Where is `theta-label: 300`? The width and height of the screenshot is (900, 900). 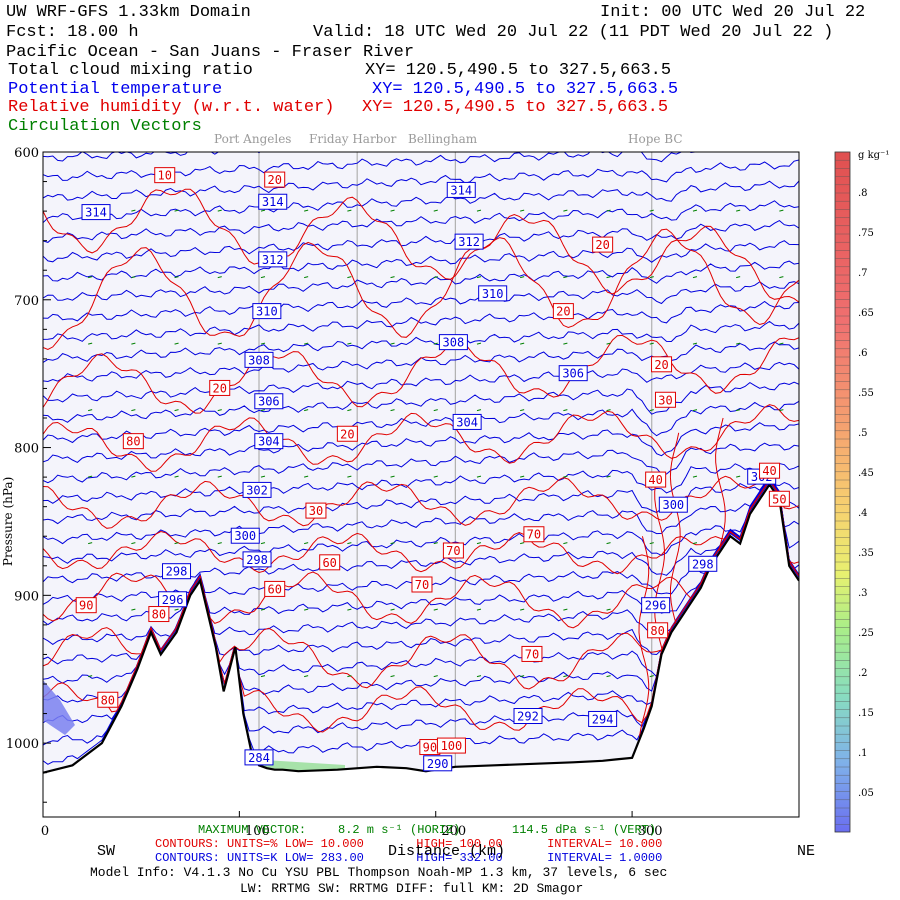 theta-label: 300 is located at coordinates (673, 504).